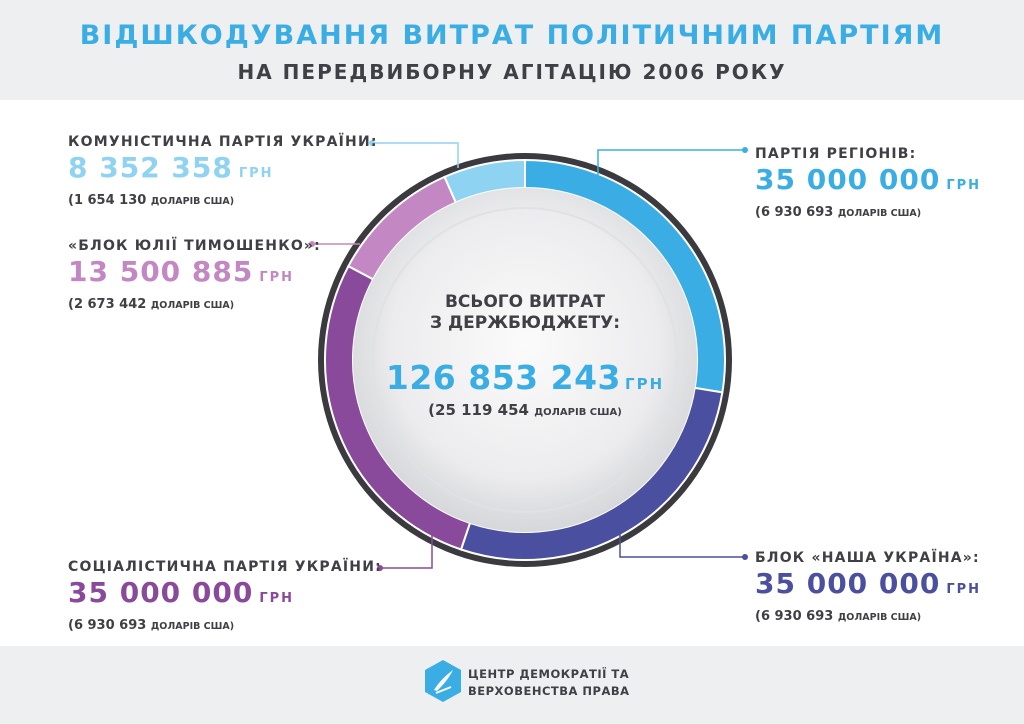 The image size is (1024, 724). I want to click on organization-name-line1: ЦЕНТР ДЕМОКРАТІЇ ТА, so click(549, 674).